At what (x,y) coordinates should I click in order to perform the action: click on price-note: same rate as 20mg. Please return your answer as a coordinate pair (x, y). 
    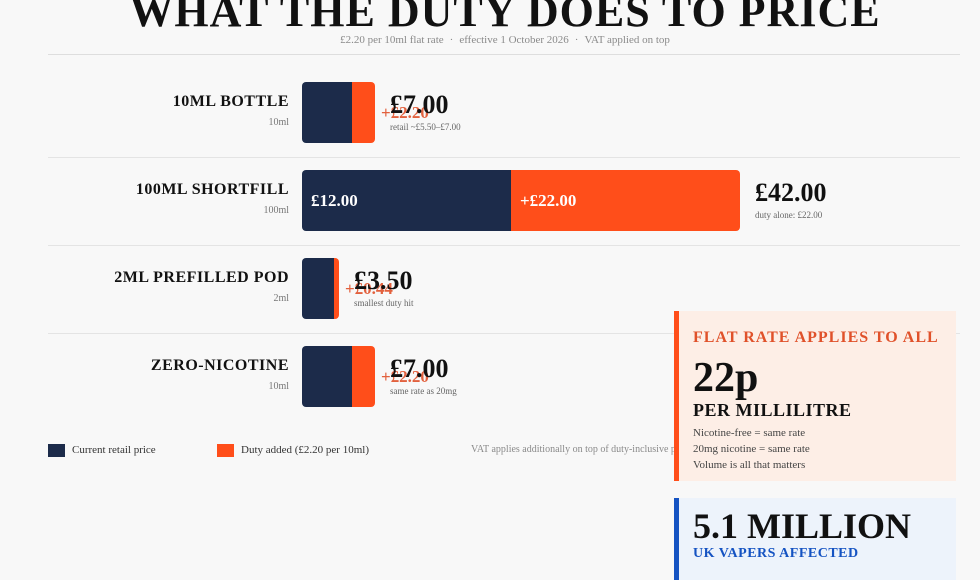
    Looking at the image, I should click on (423, 391).